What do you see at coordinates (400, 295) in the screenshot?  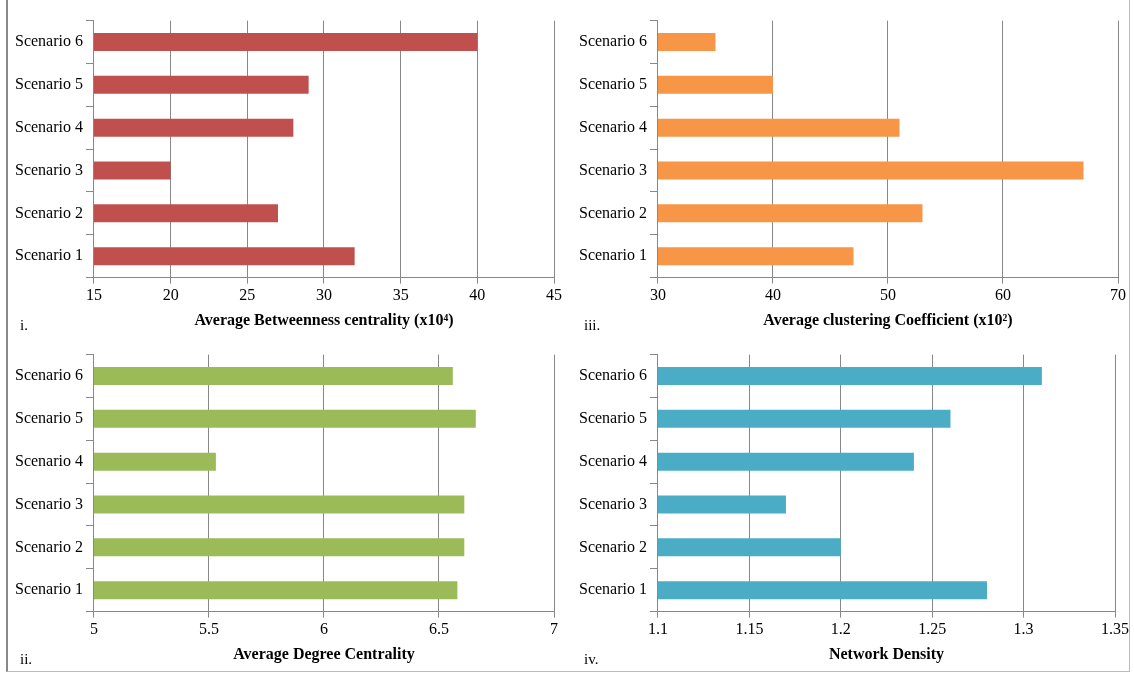 I see `x-tick-label: 35` at bounding box center [400, 295].